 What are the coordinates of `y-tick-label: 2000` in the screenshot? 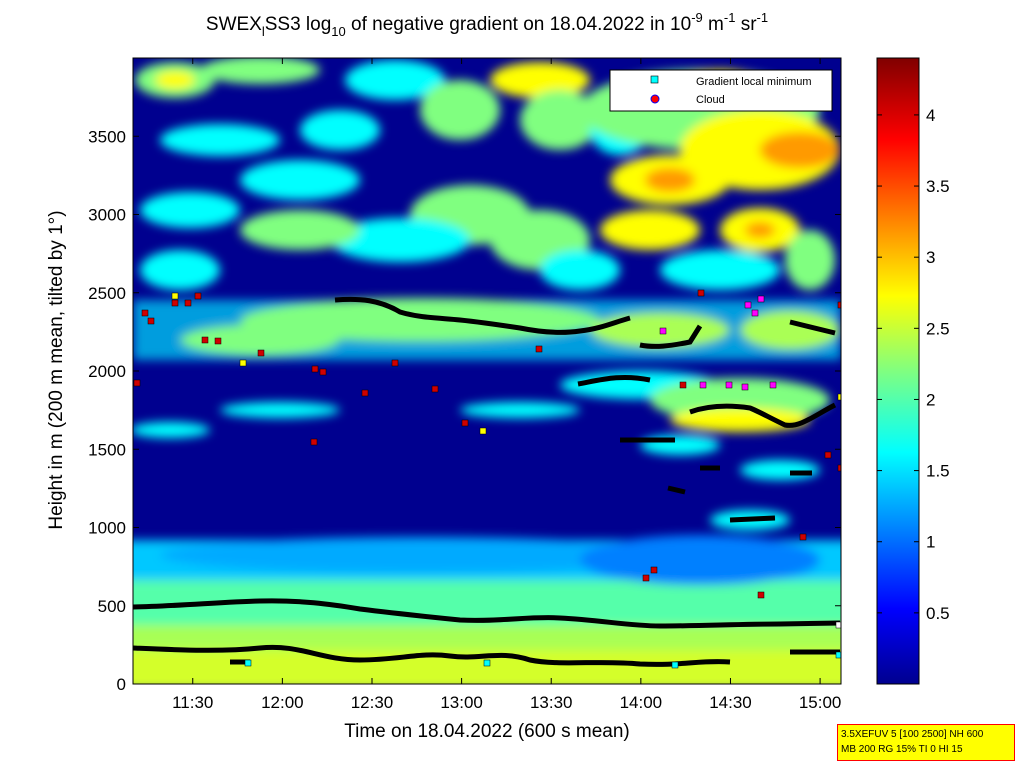 It's located at (107, 371).